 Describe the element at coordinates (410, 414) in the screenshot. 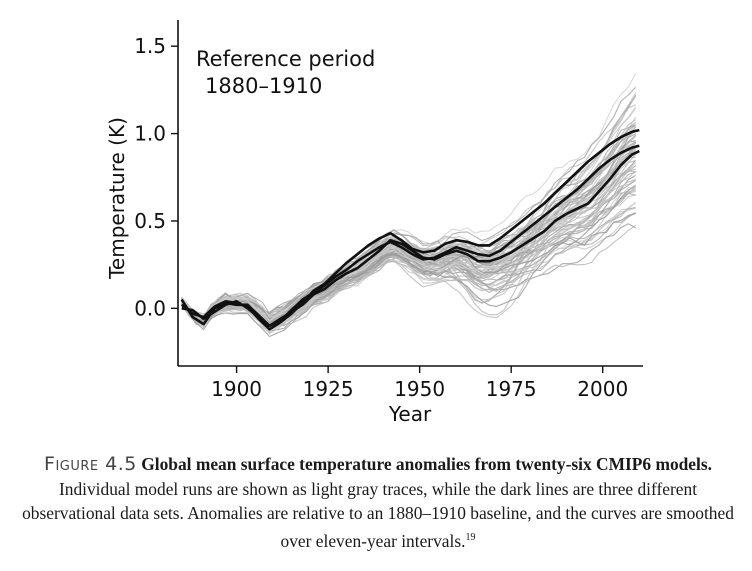

I see `x-axis-title: Year` at that location.